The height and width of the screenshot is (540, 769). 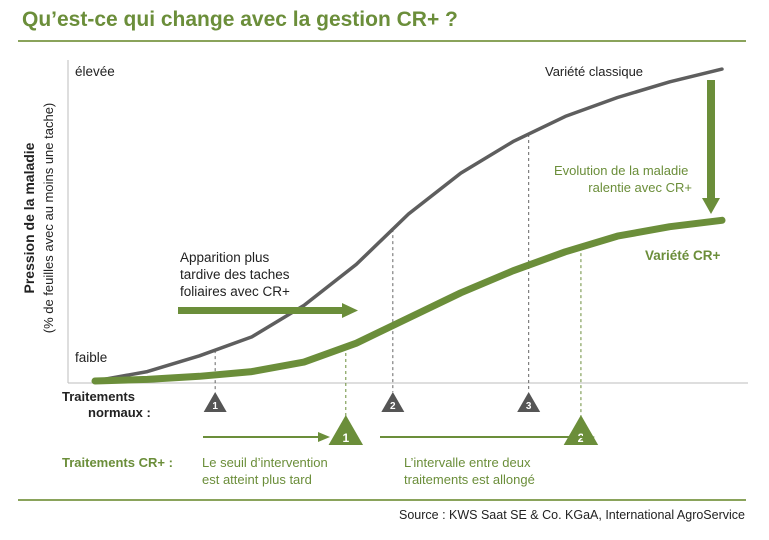 What do you see at coordinates (640, 187) in the screenshot?
I see `slowed-label-line2: ralentie avec CR+` at bounding box center [640, 187].